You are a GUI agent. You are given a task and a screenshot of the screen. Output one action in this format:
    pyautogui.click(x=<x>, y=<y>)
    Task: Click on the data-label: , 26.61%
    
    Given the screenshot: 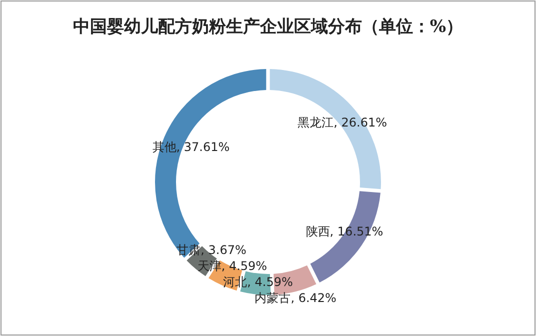 What is the action you would take?
    pyautogui.click(x=361, y=123)
    